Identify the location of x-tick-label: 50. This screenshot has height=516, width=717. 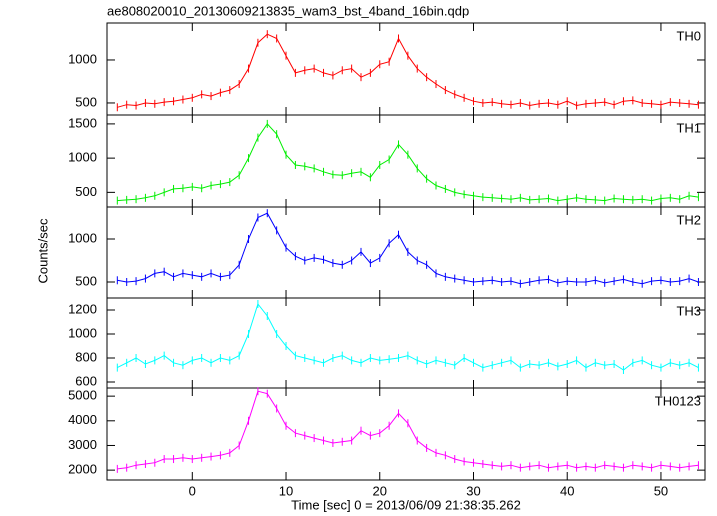
(661, 490).